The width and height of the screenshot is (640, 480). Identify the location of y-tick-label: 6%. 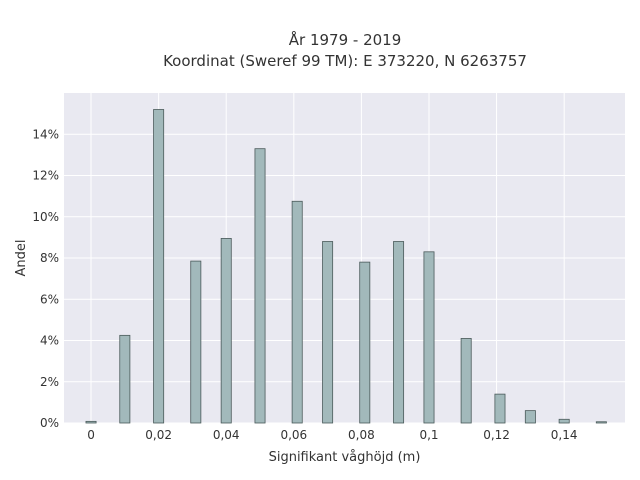
(49, 299).